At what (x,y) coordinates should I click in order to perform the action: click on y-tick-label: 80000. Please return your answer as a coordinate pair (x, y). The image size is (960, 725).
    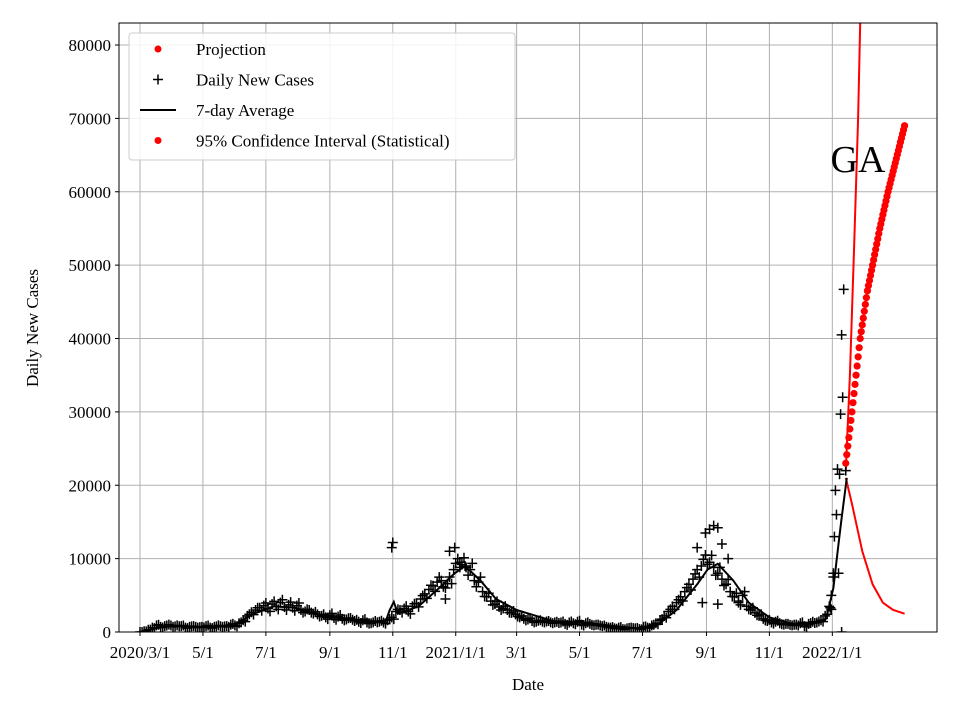
    Looking at the image, I should click on (90, 45).